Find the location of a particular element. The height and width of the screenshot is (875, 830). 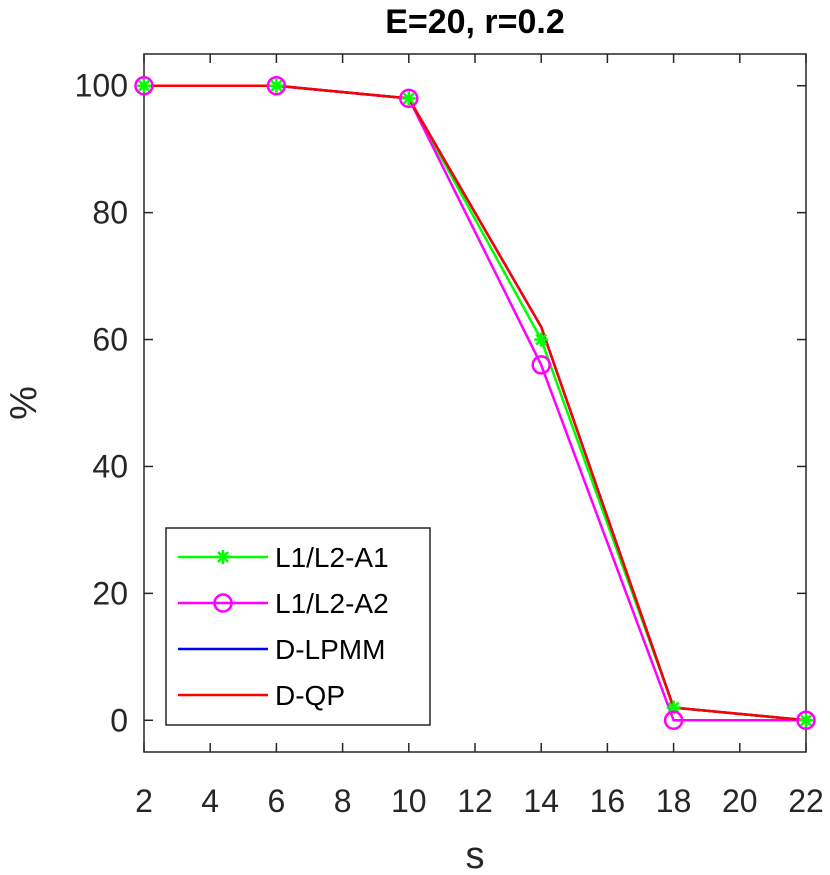

x-tick-label: 18 is located at coordinates (674, 801).